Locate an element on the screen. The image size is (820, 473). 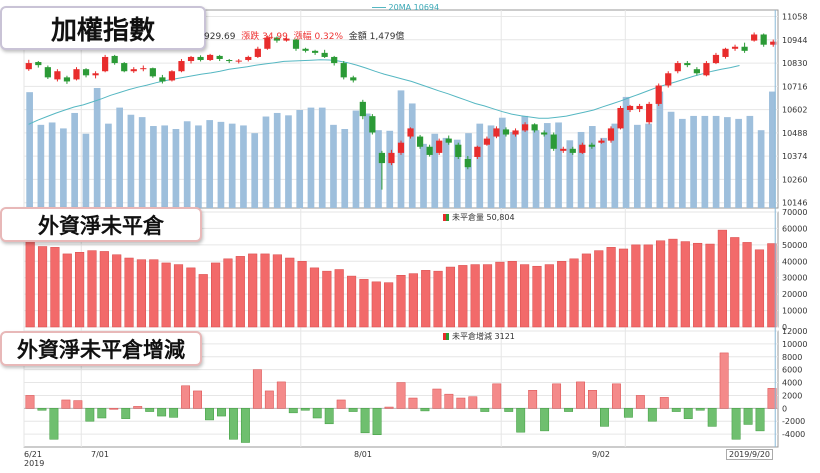
price-tick-label: 10374 is located at coordinates (794, 156).